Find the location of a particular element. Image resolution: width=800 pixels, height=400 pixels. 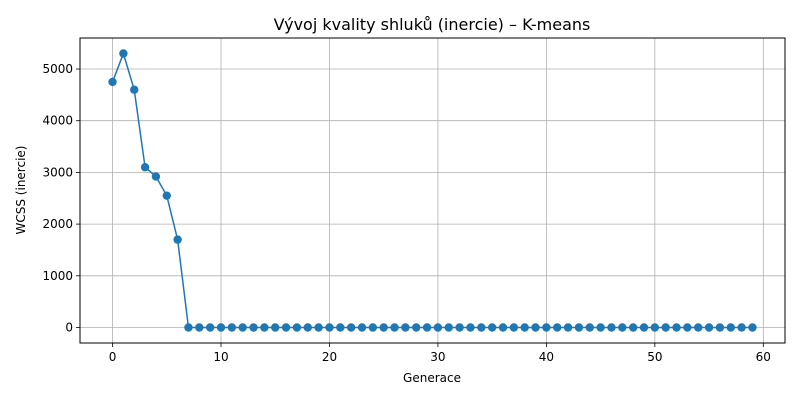

y-tick-label: 3000 is located at coordinates (57, 172).